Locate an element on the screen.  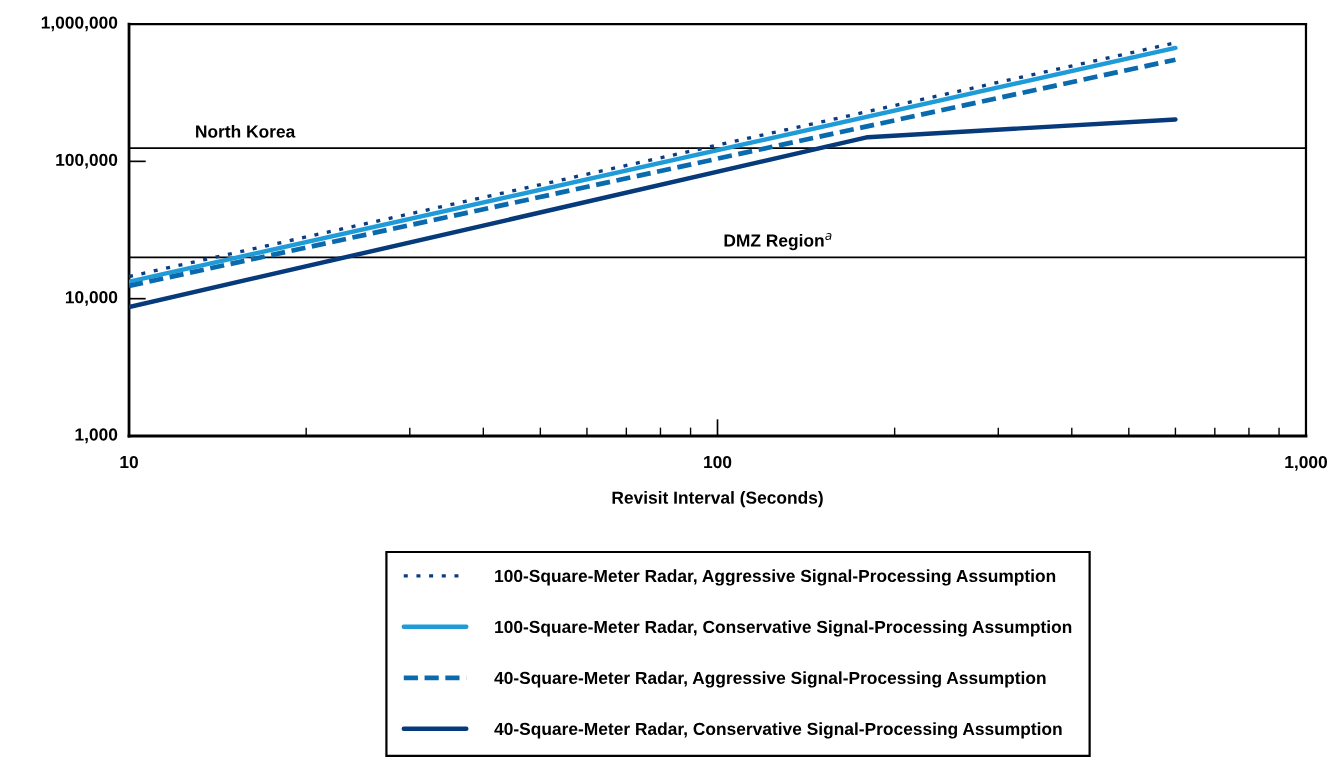
legend-label: 100-Square-Meter Radar, Conservative Signal-Processing Assumption is located at coordinates (783, 628).